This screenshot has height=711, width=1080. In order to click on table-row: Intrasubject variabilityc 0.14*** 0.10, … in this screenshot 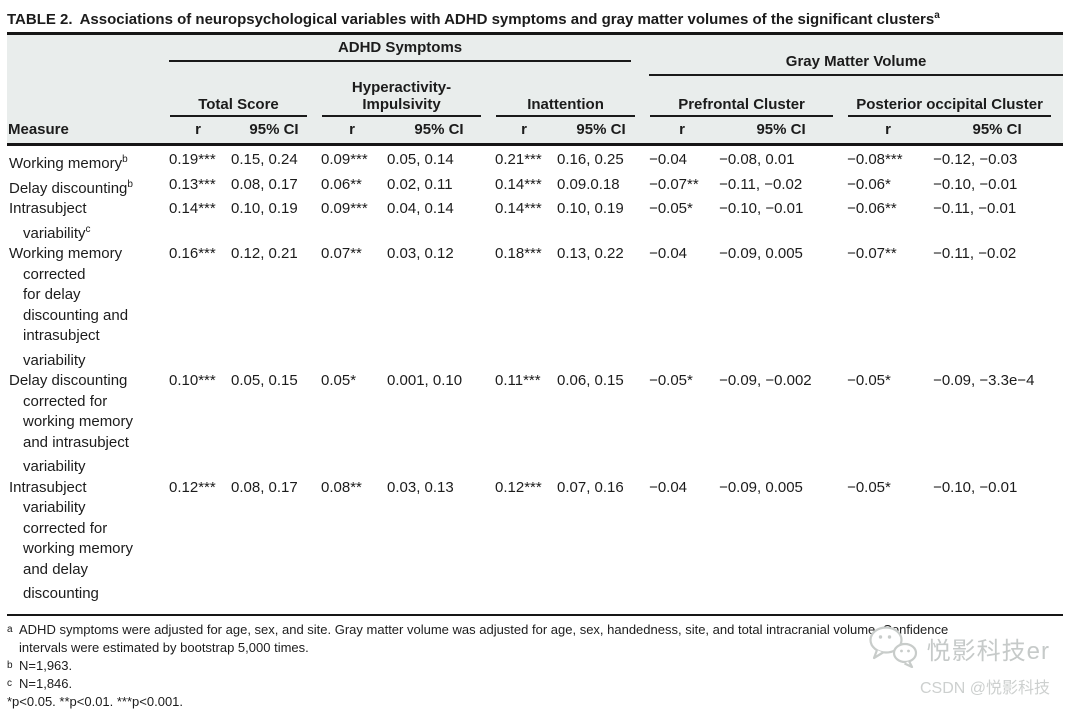, I will do `click(535, 221)`.